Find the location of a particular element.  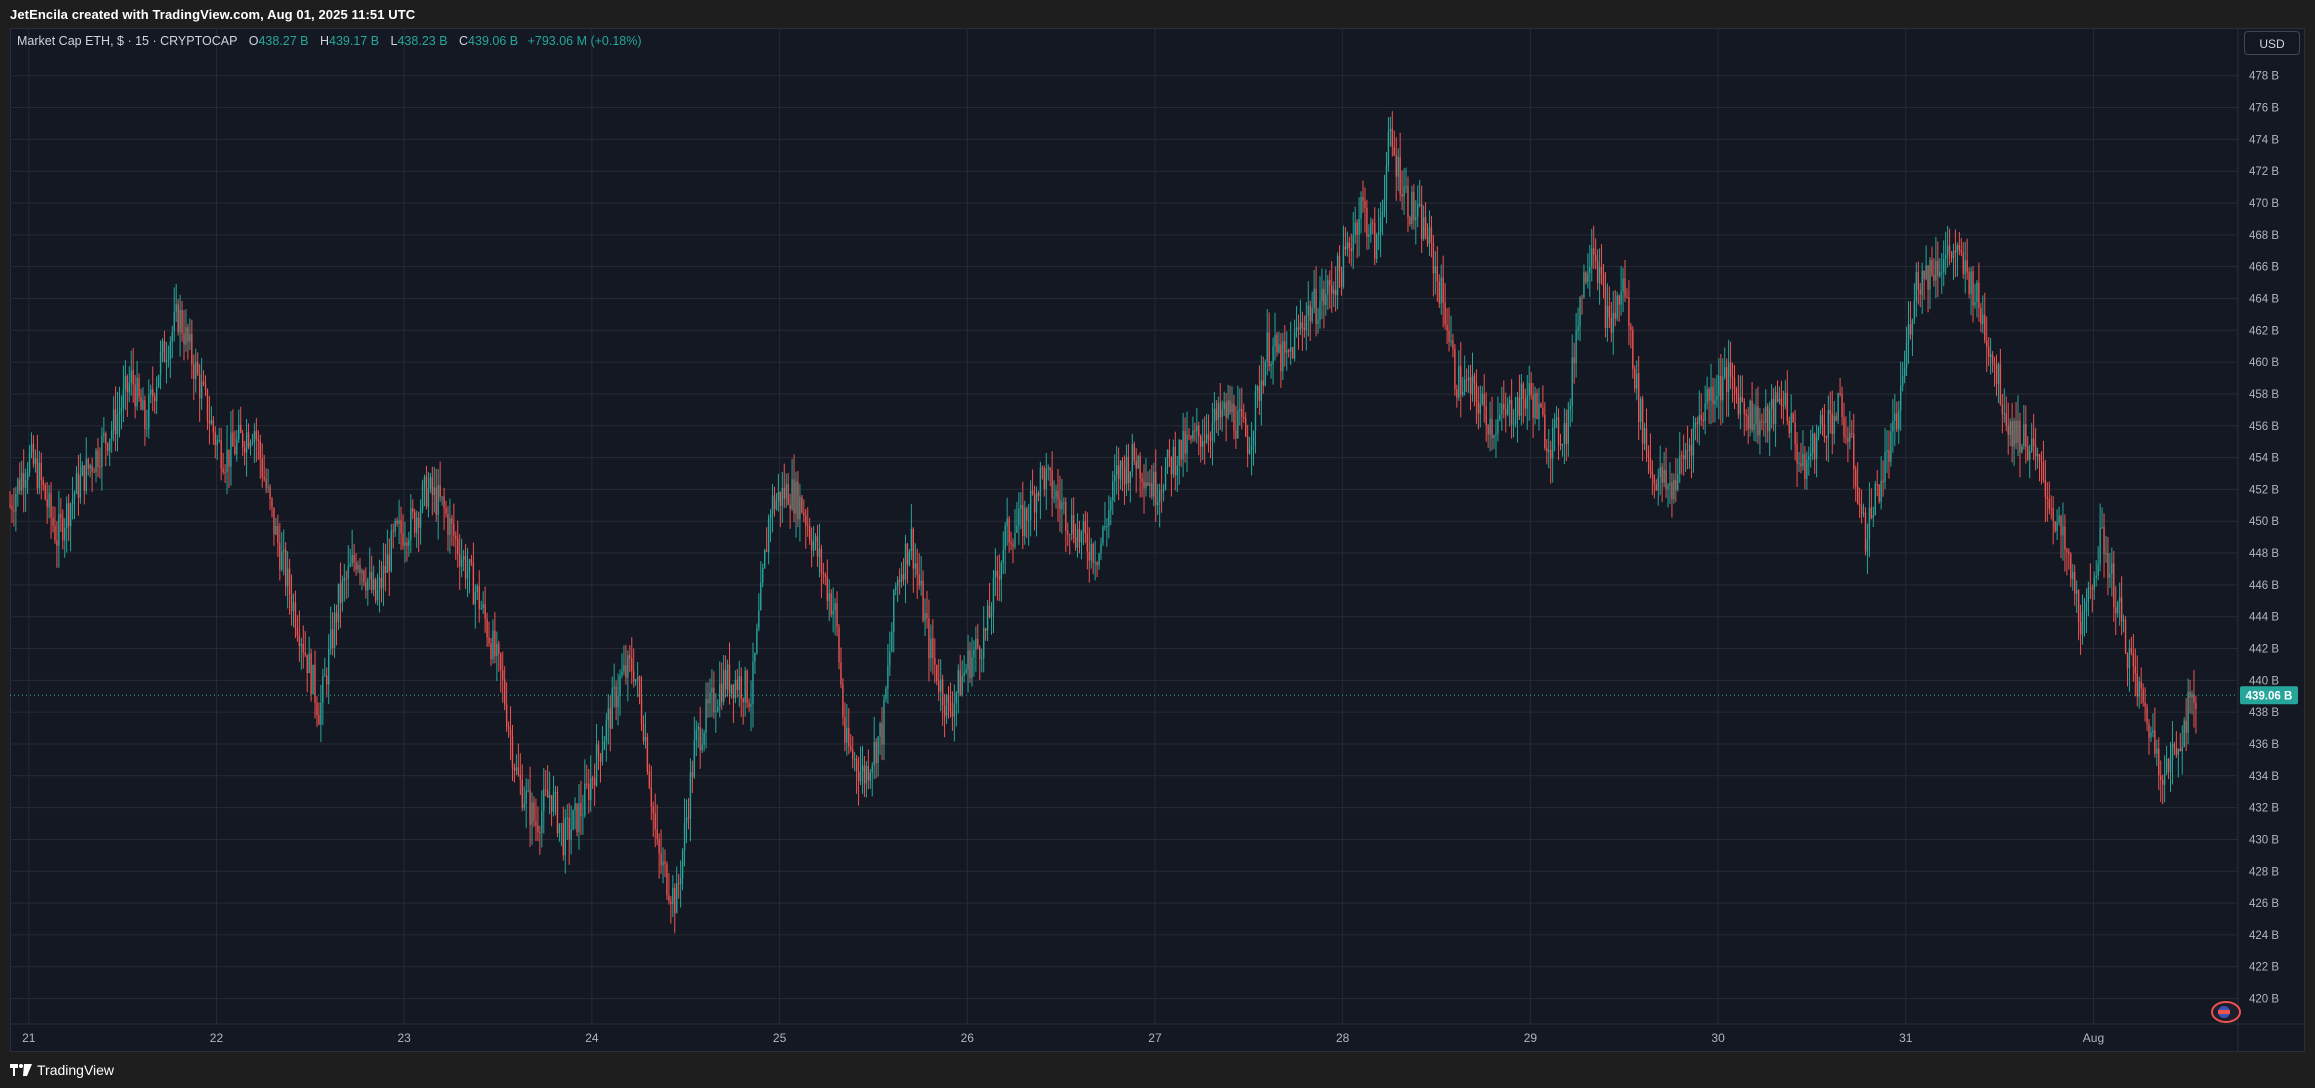

last-price-badge is located at coordinates (2269, 695).